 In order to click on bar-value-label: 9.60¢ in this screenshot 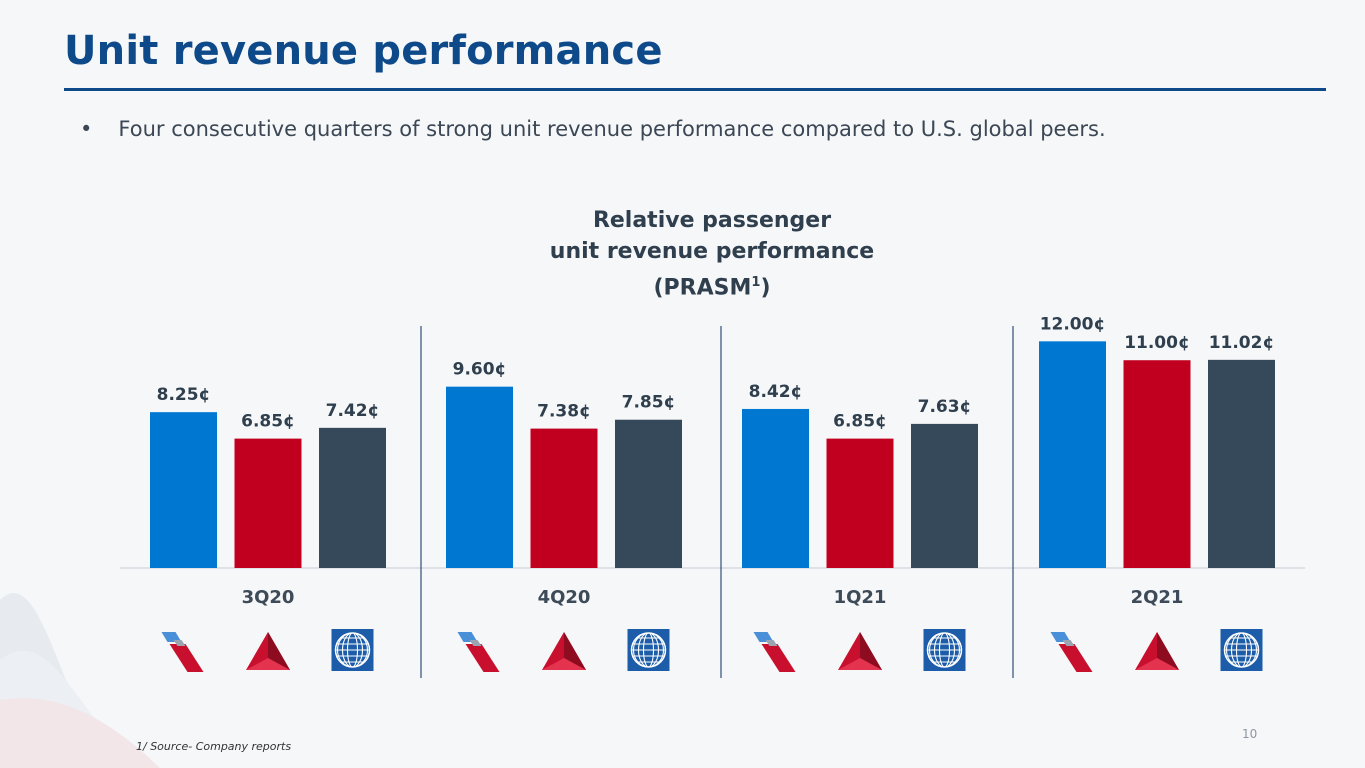, I will do `click(480, 370)`.